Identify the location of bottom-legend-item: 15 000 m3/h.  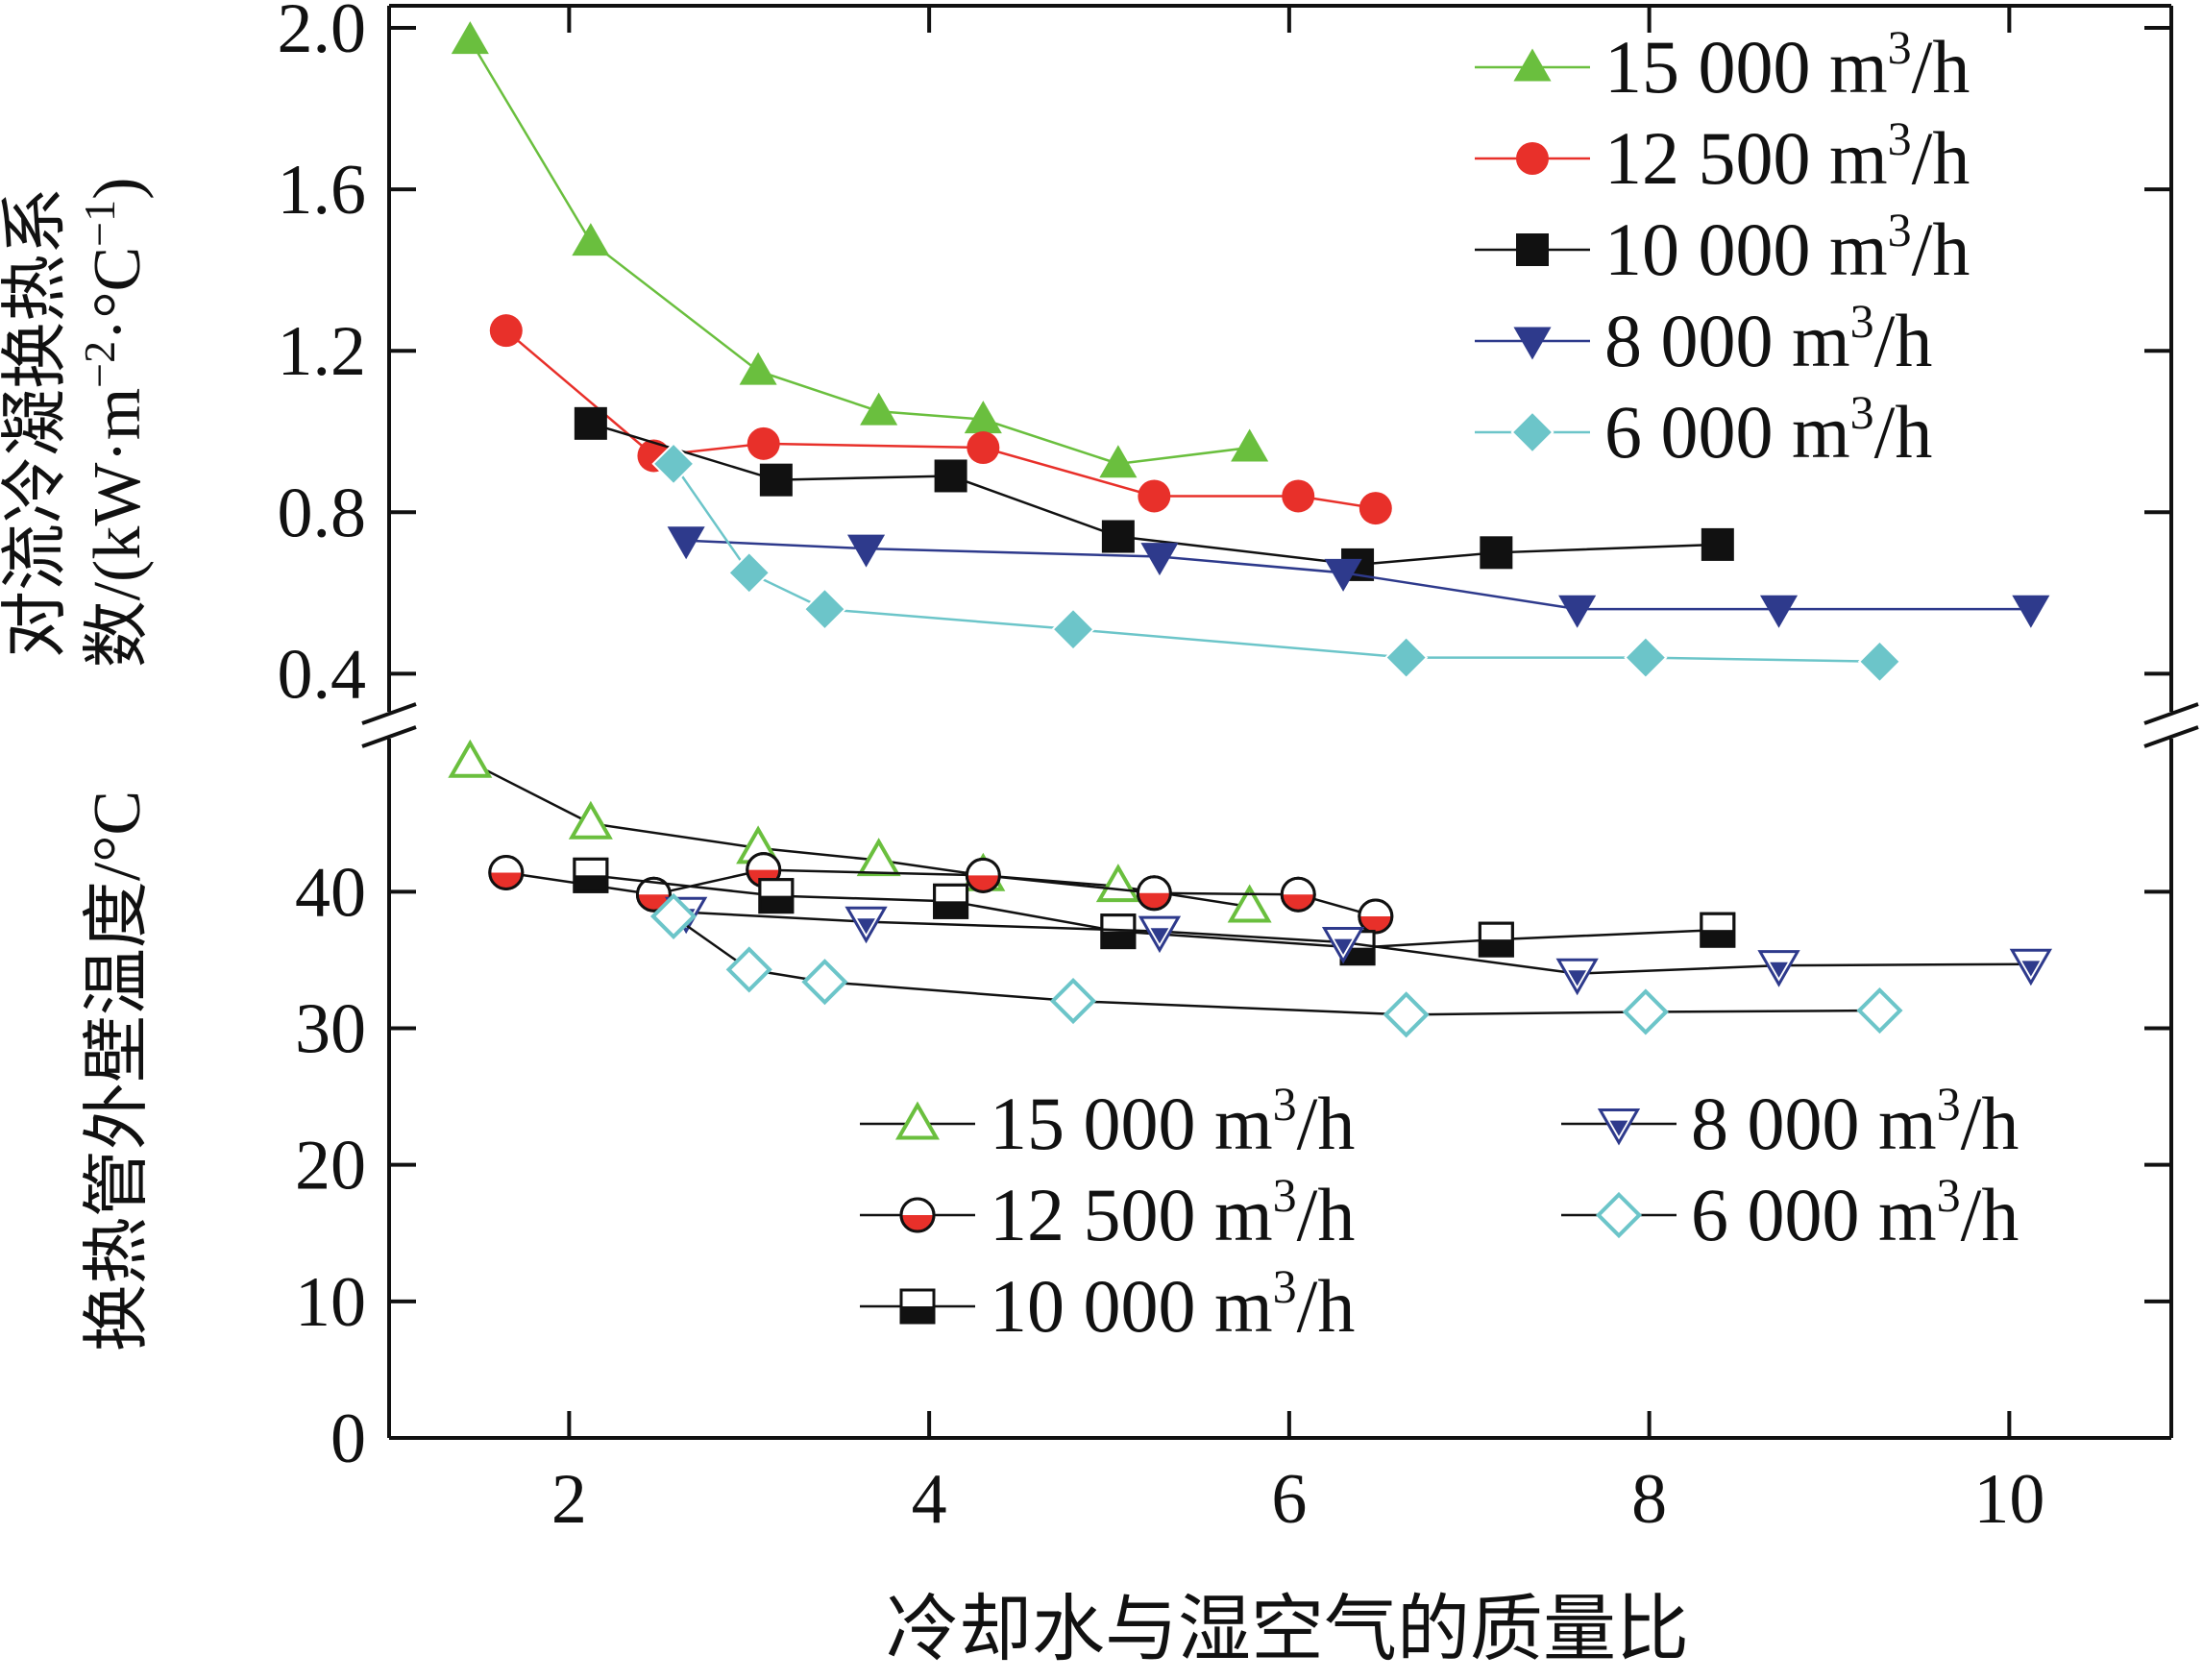
(1107, 1121).